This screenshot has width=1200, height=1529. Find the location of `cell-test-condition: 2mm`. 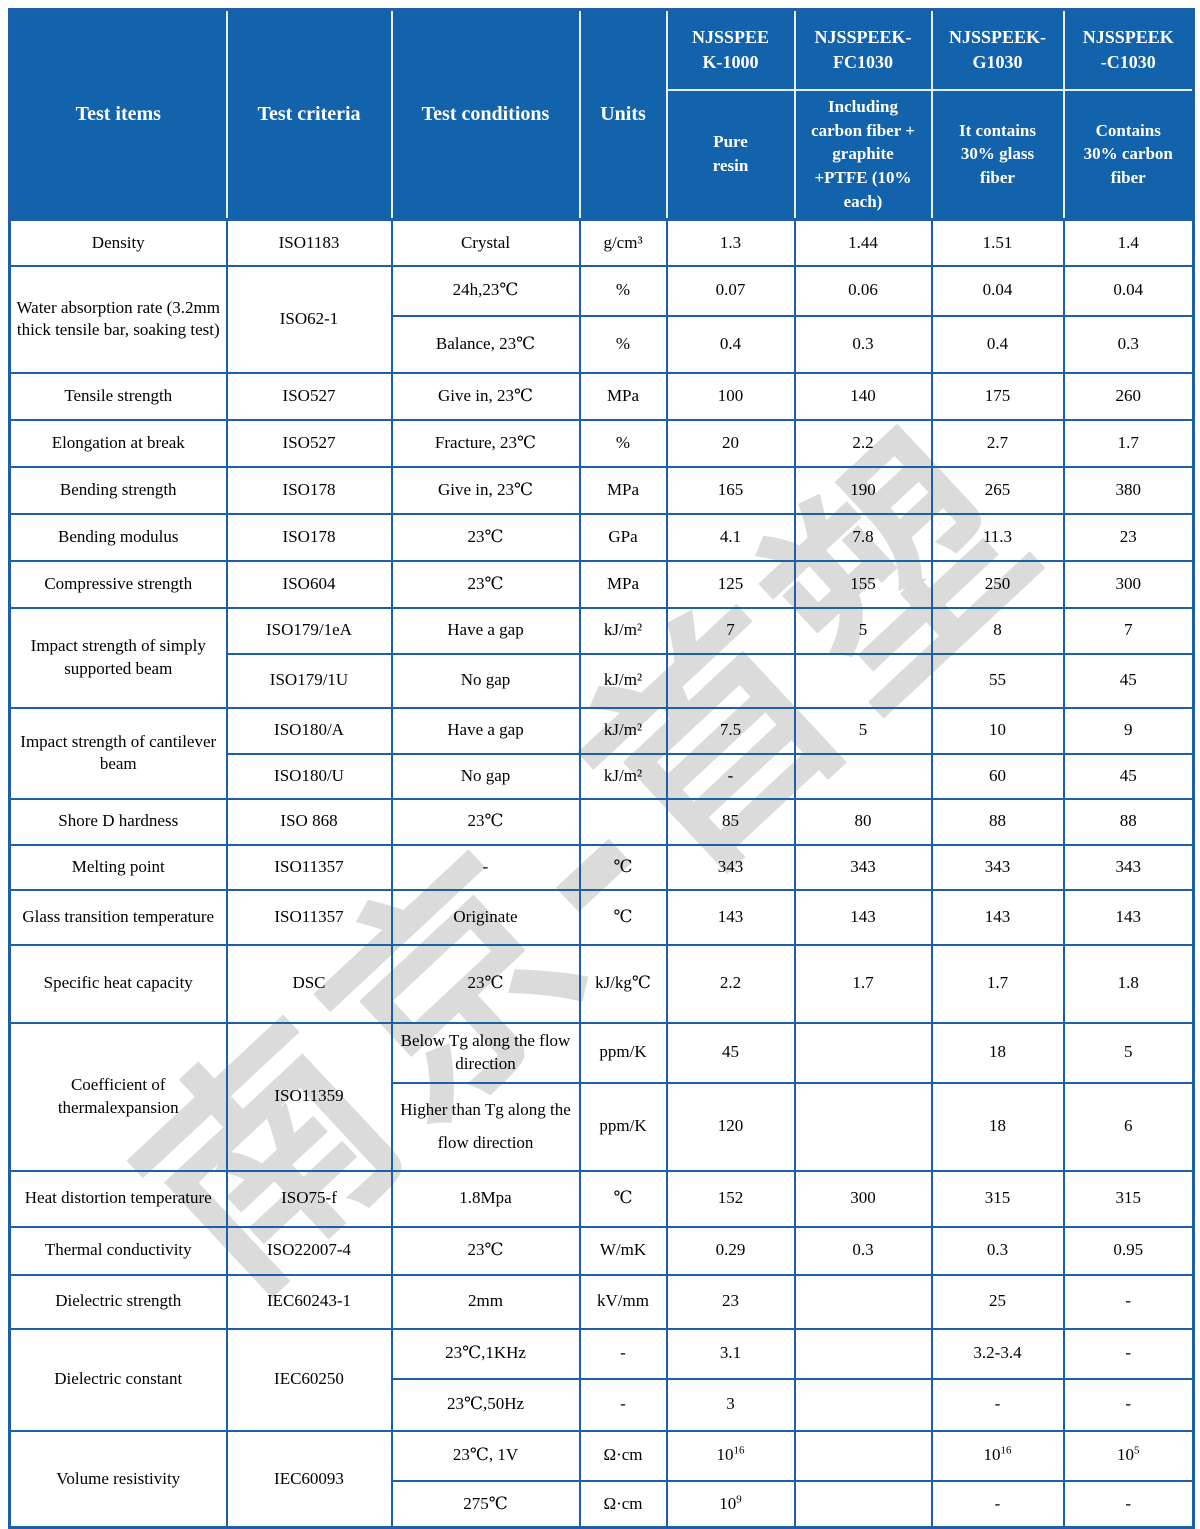

cell-test-condition: 2mm is located at coordinates (485, 1301).